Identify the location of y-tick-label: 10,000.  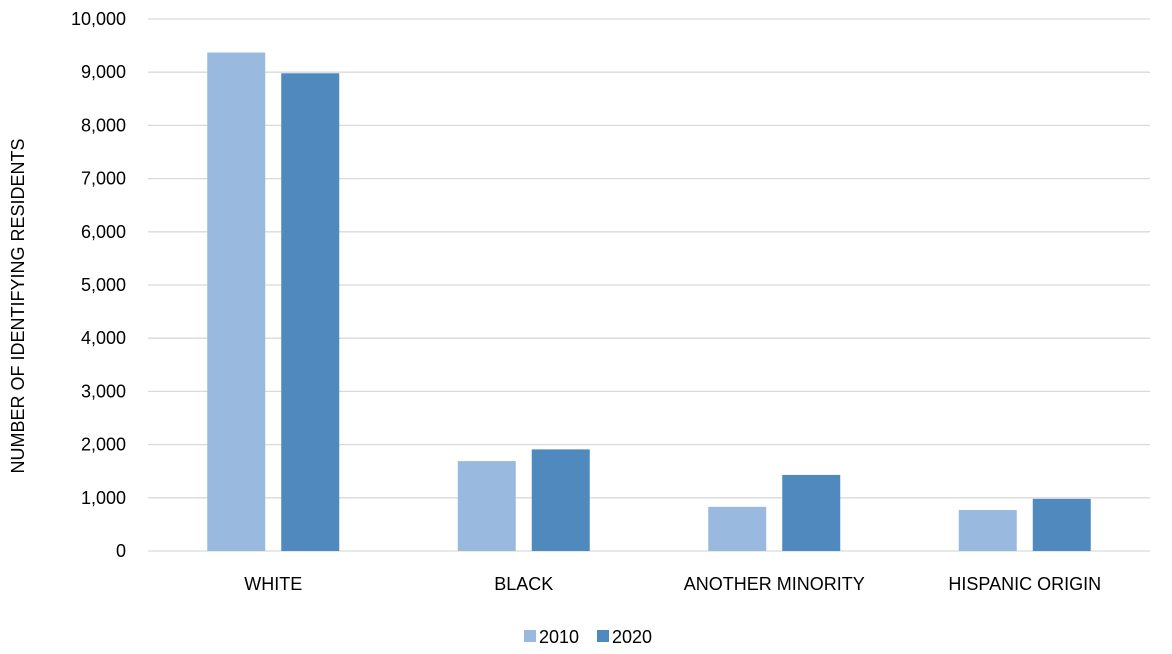
(98, 19).